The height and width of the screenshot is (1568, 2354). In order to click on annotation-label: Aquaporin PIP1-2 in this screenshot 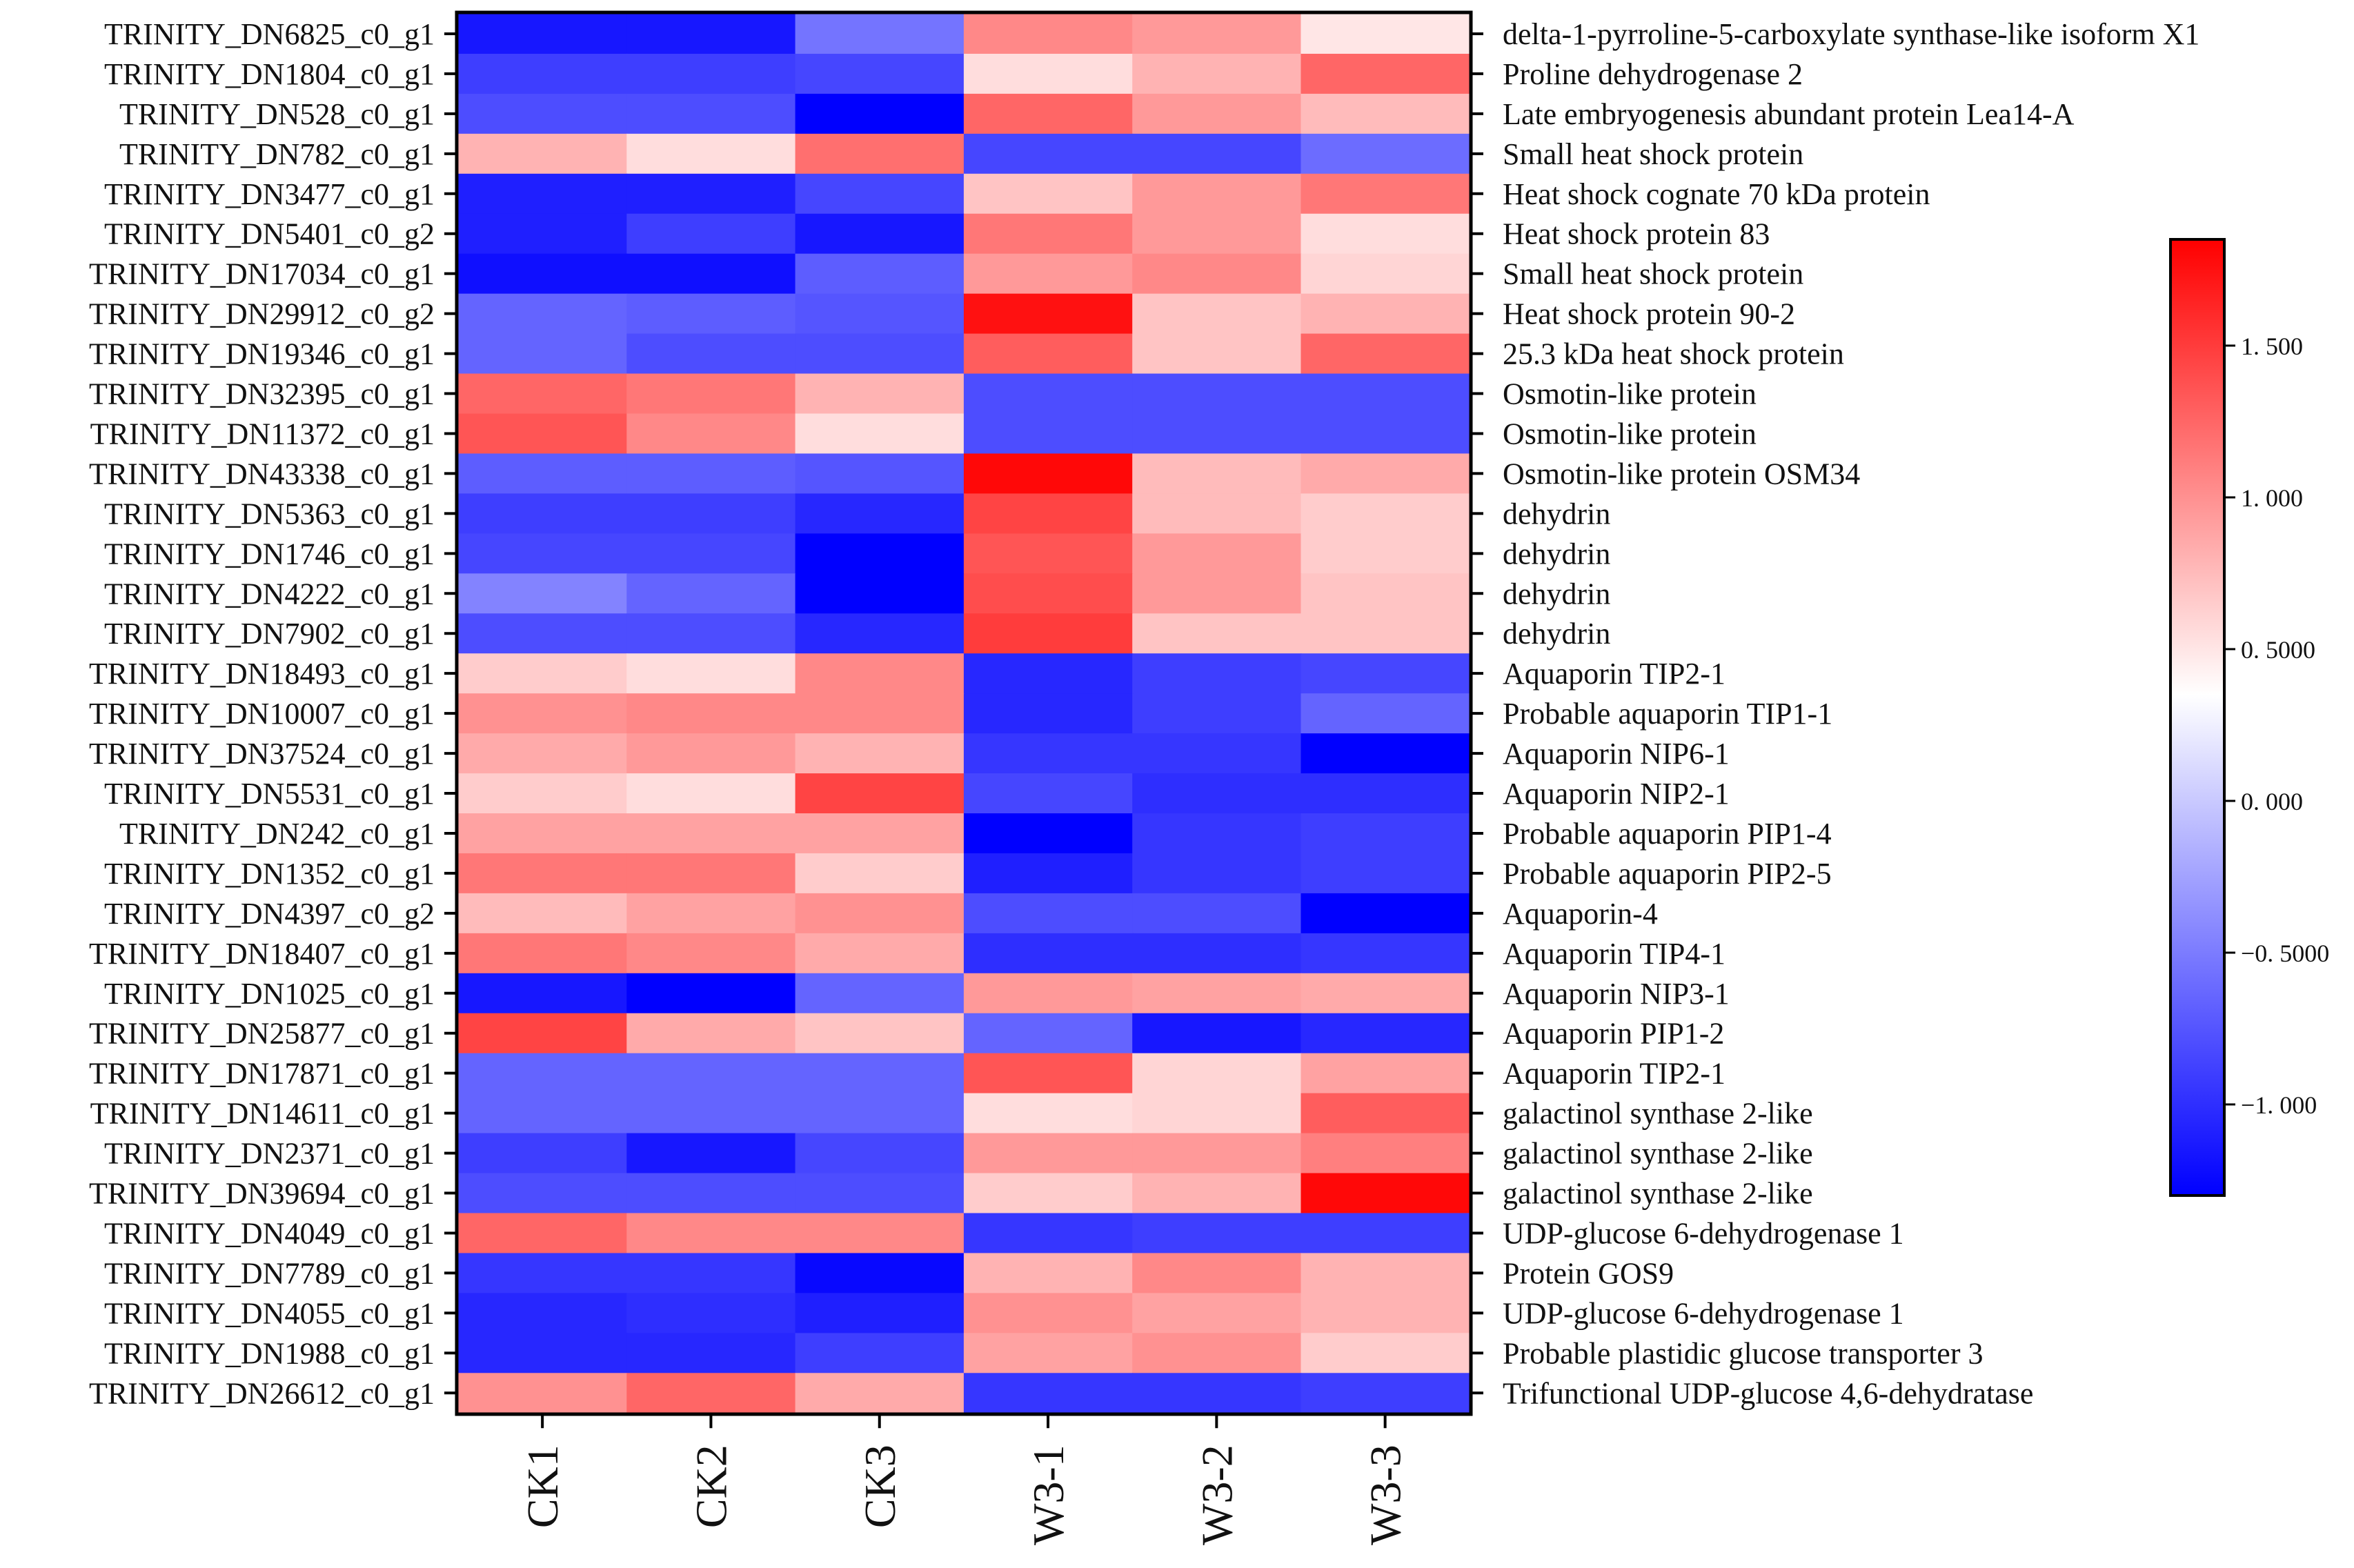, I will do `click(1614, 1034)`.